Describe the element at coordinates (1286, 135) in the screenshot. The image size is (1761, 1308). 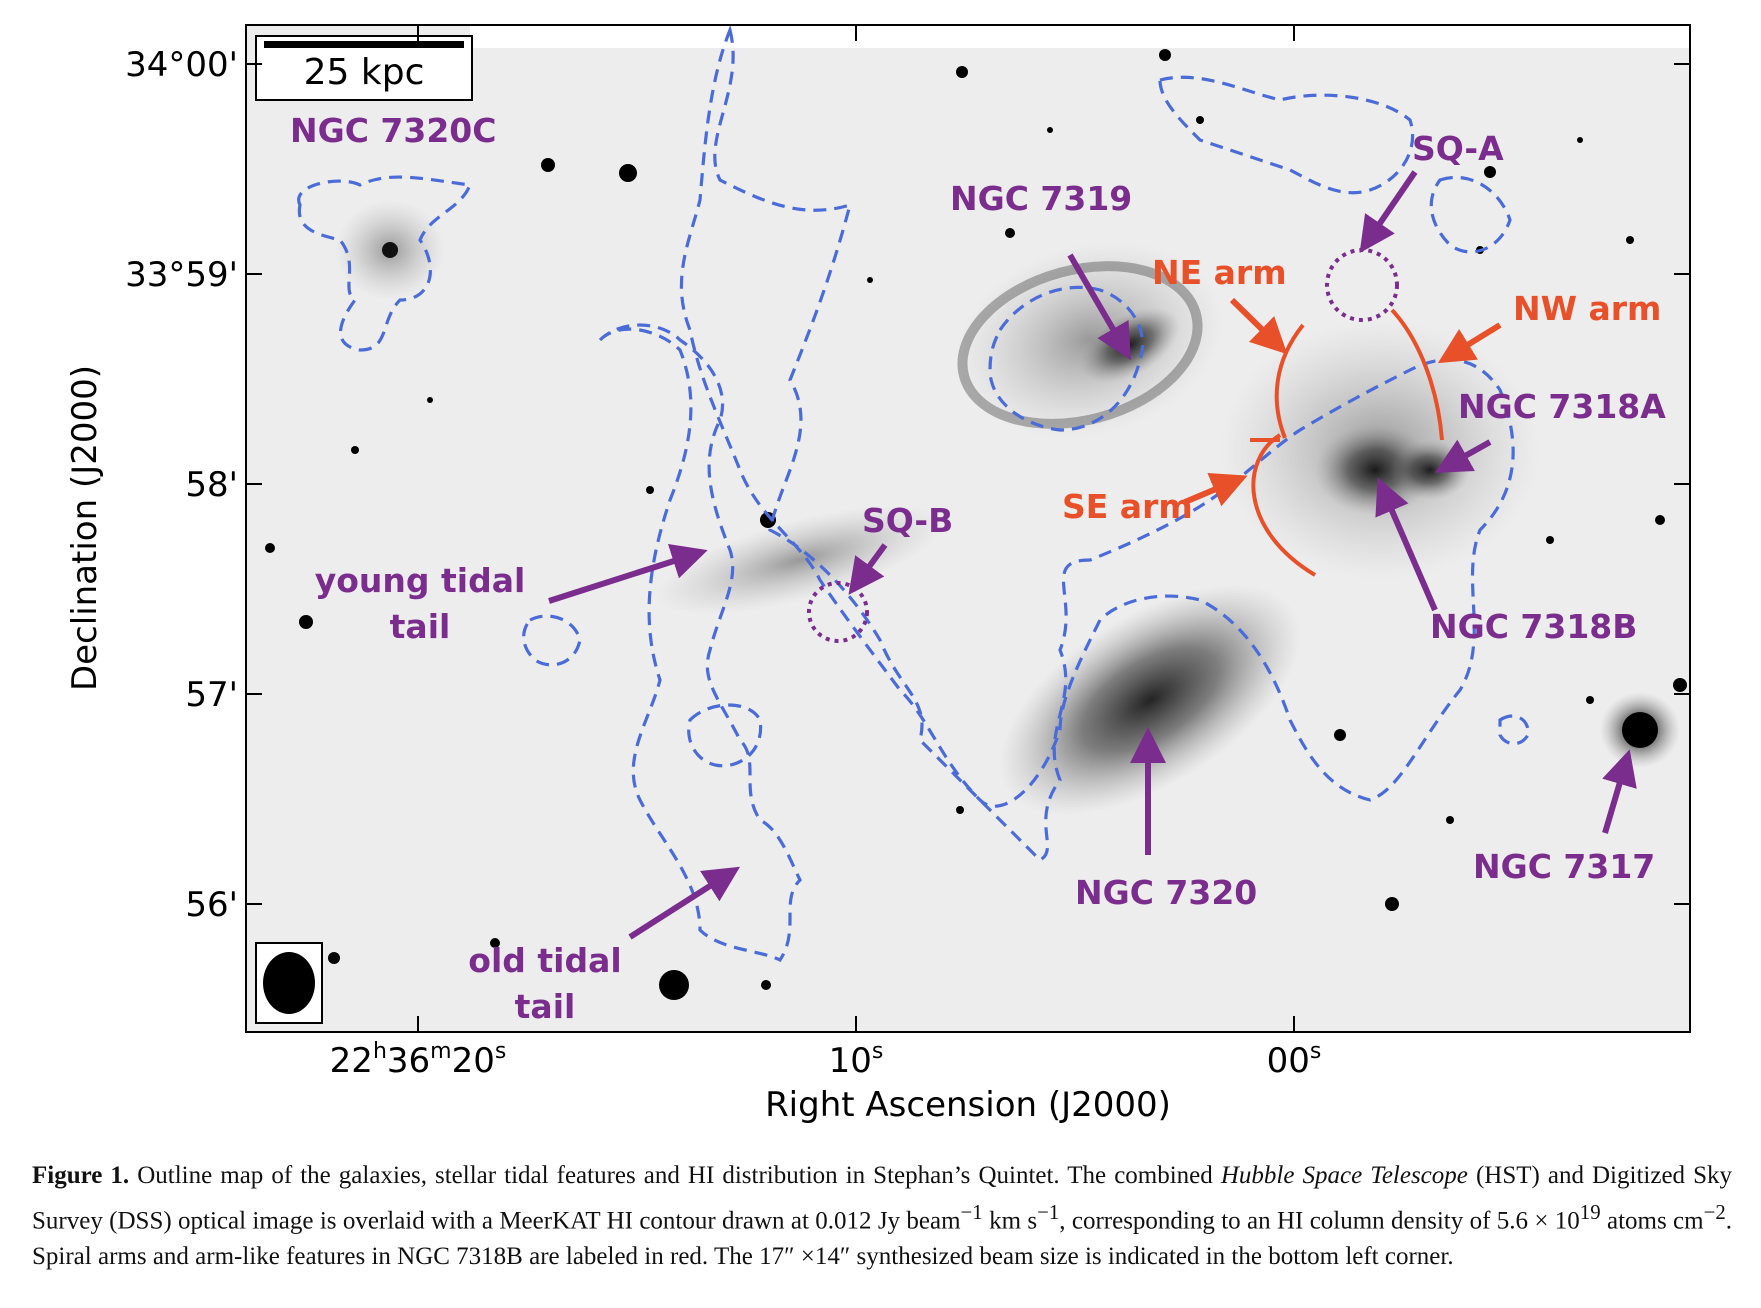
I see `hi-contour-north` at that location.